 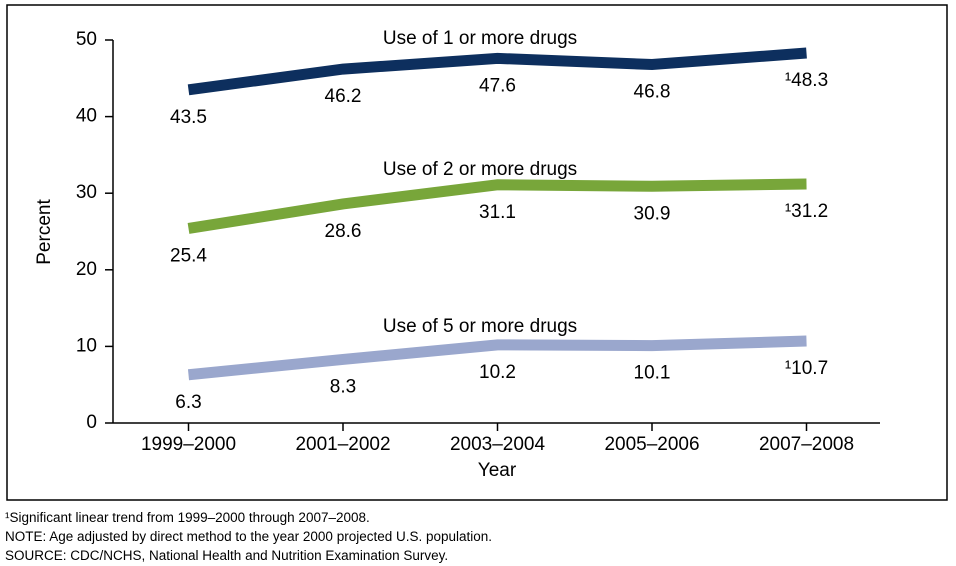 I want to click on x-tick-label: 2001–2002, so click(x=342, y=444).